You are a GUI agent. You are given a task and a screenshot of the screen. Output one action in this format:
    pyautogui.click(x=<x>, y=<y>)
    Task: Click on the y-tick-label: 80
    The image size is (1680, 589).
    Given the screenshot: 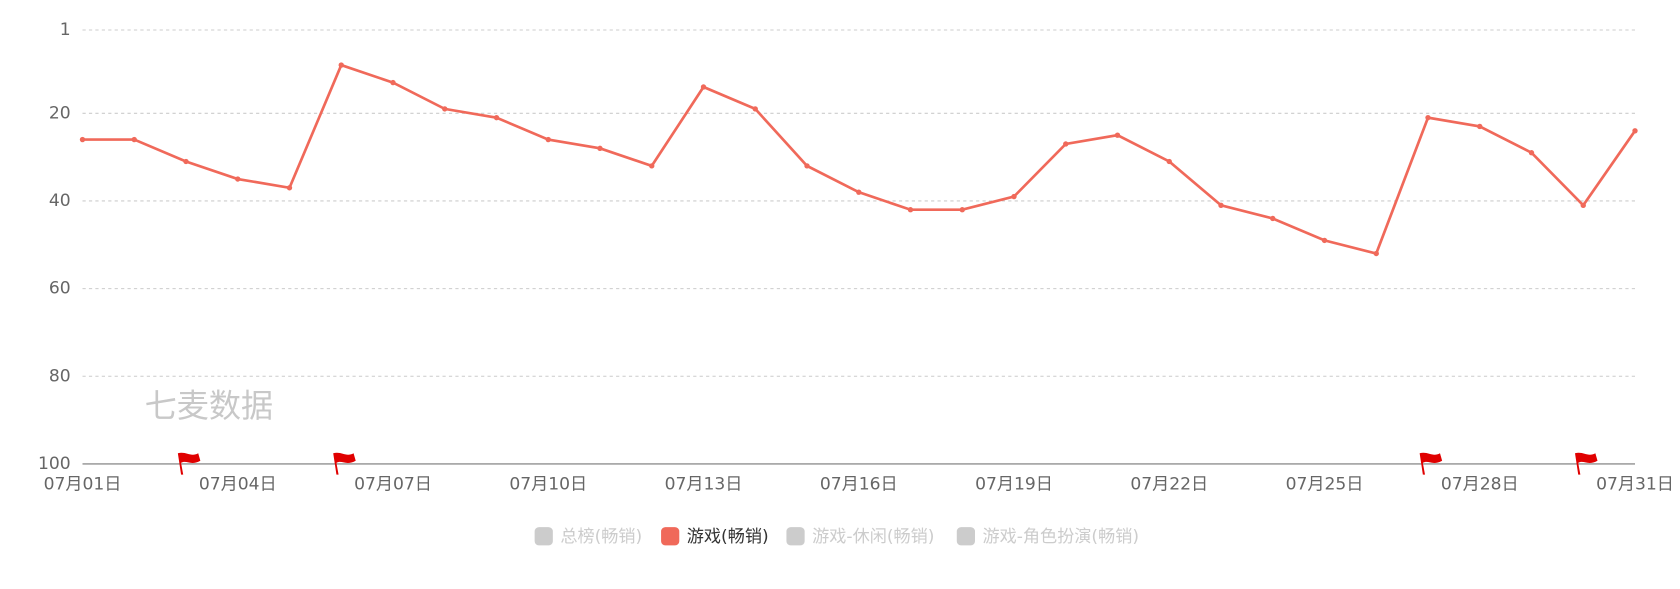 What is the action you would take?
    pyautogui.click(x=60, y=376)
    